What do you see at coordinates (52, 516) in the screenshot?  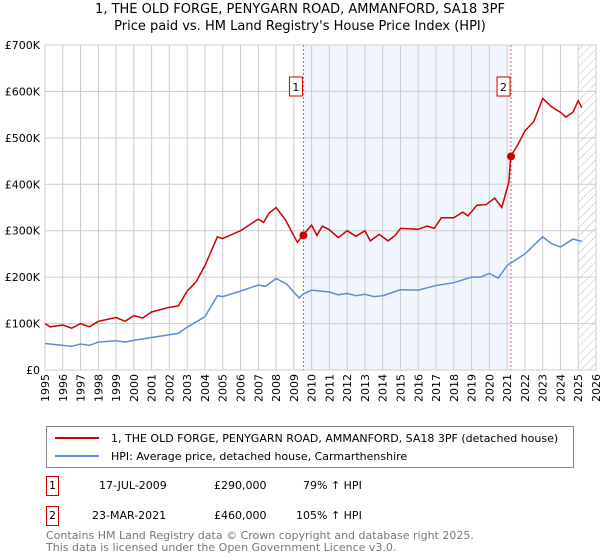 I see `transaction-marker: 2` at bounding box center [52, 516].